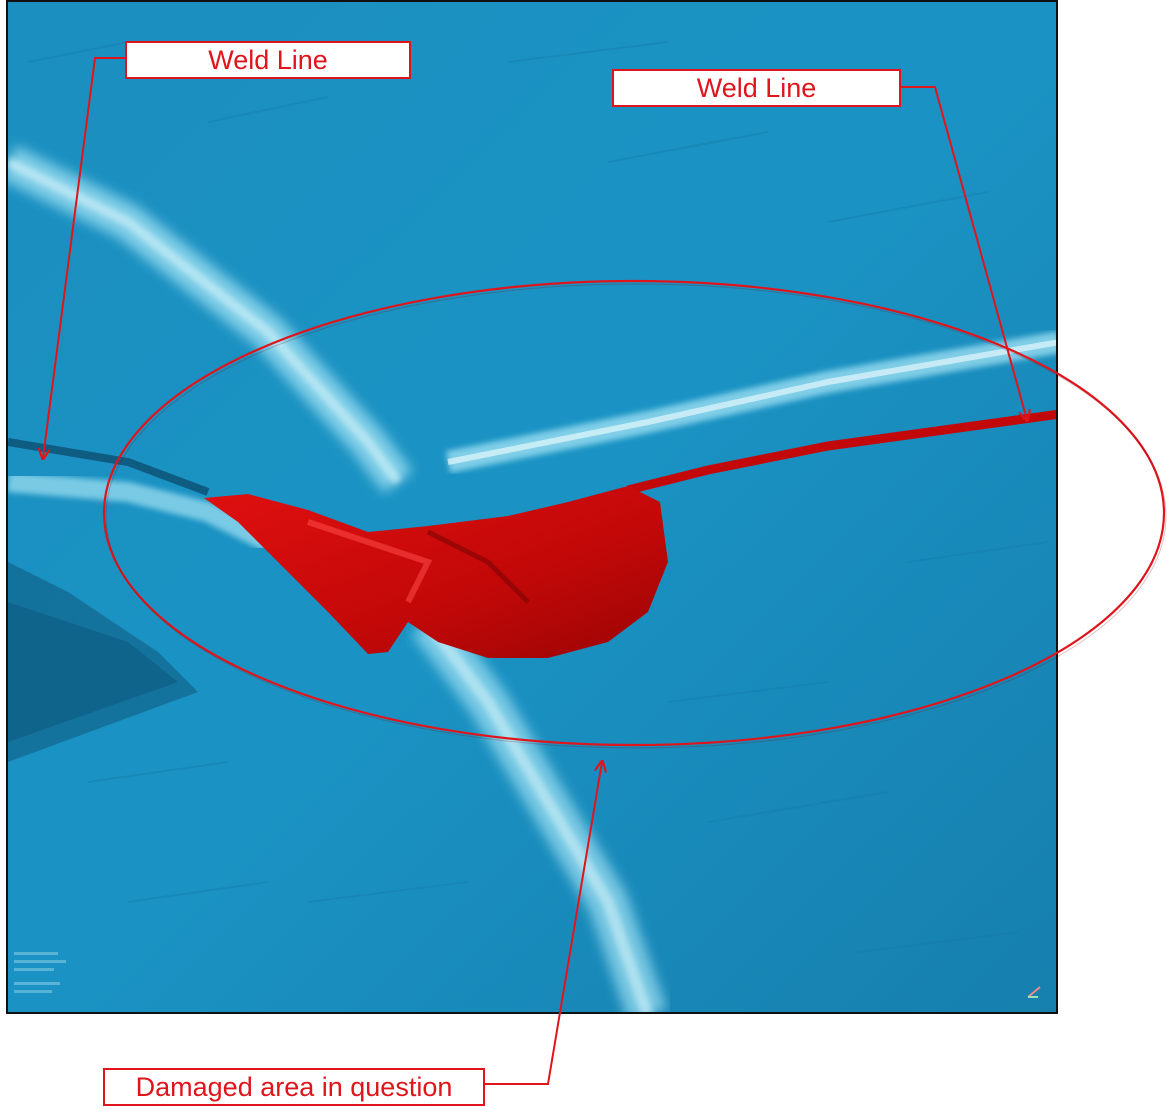 The height and width of the screenshot is (1109, 1167). I want to click on viewer-info-block, so click(40, 972).